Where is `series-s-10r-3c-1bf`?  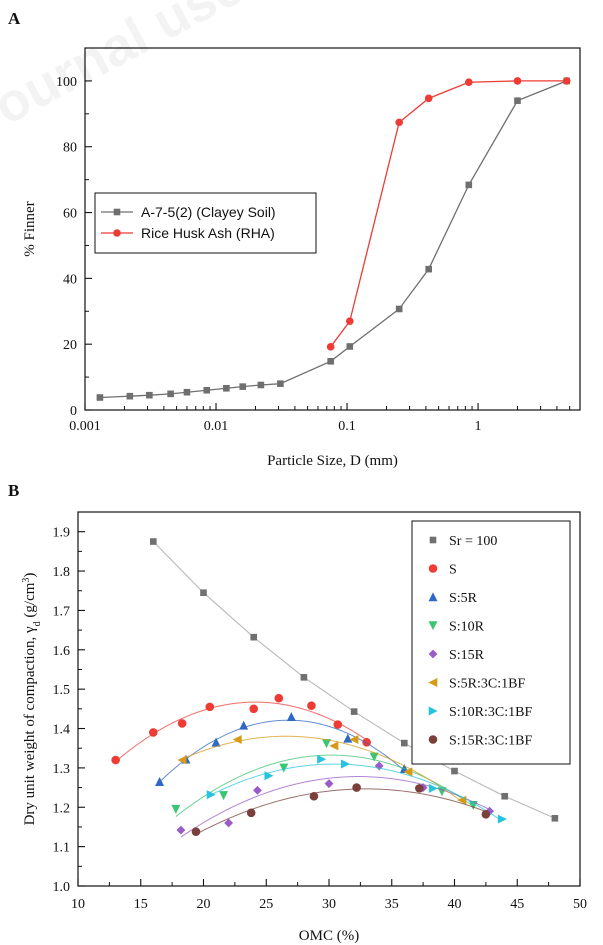 series-s-10r-3c-1bf is located at coordinates (356, 789).